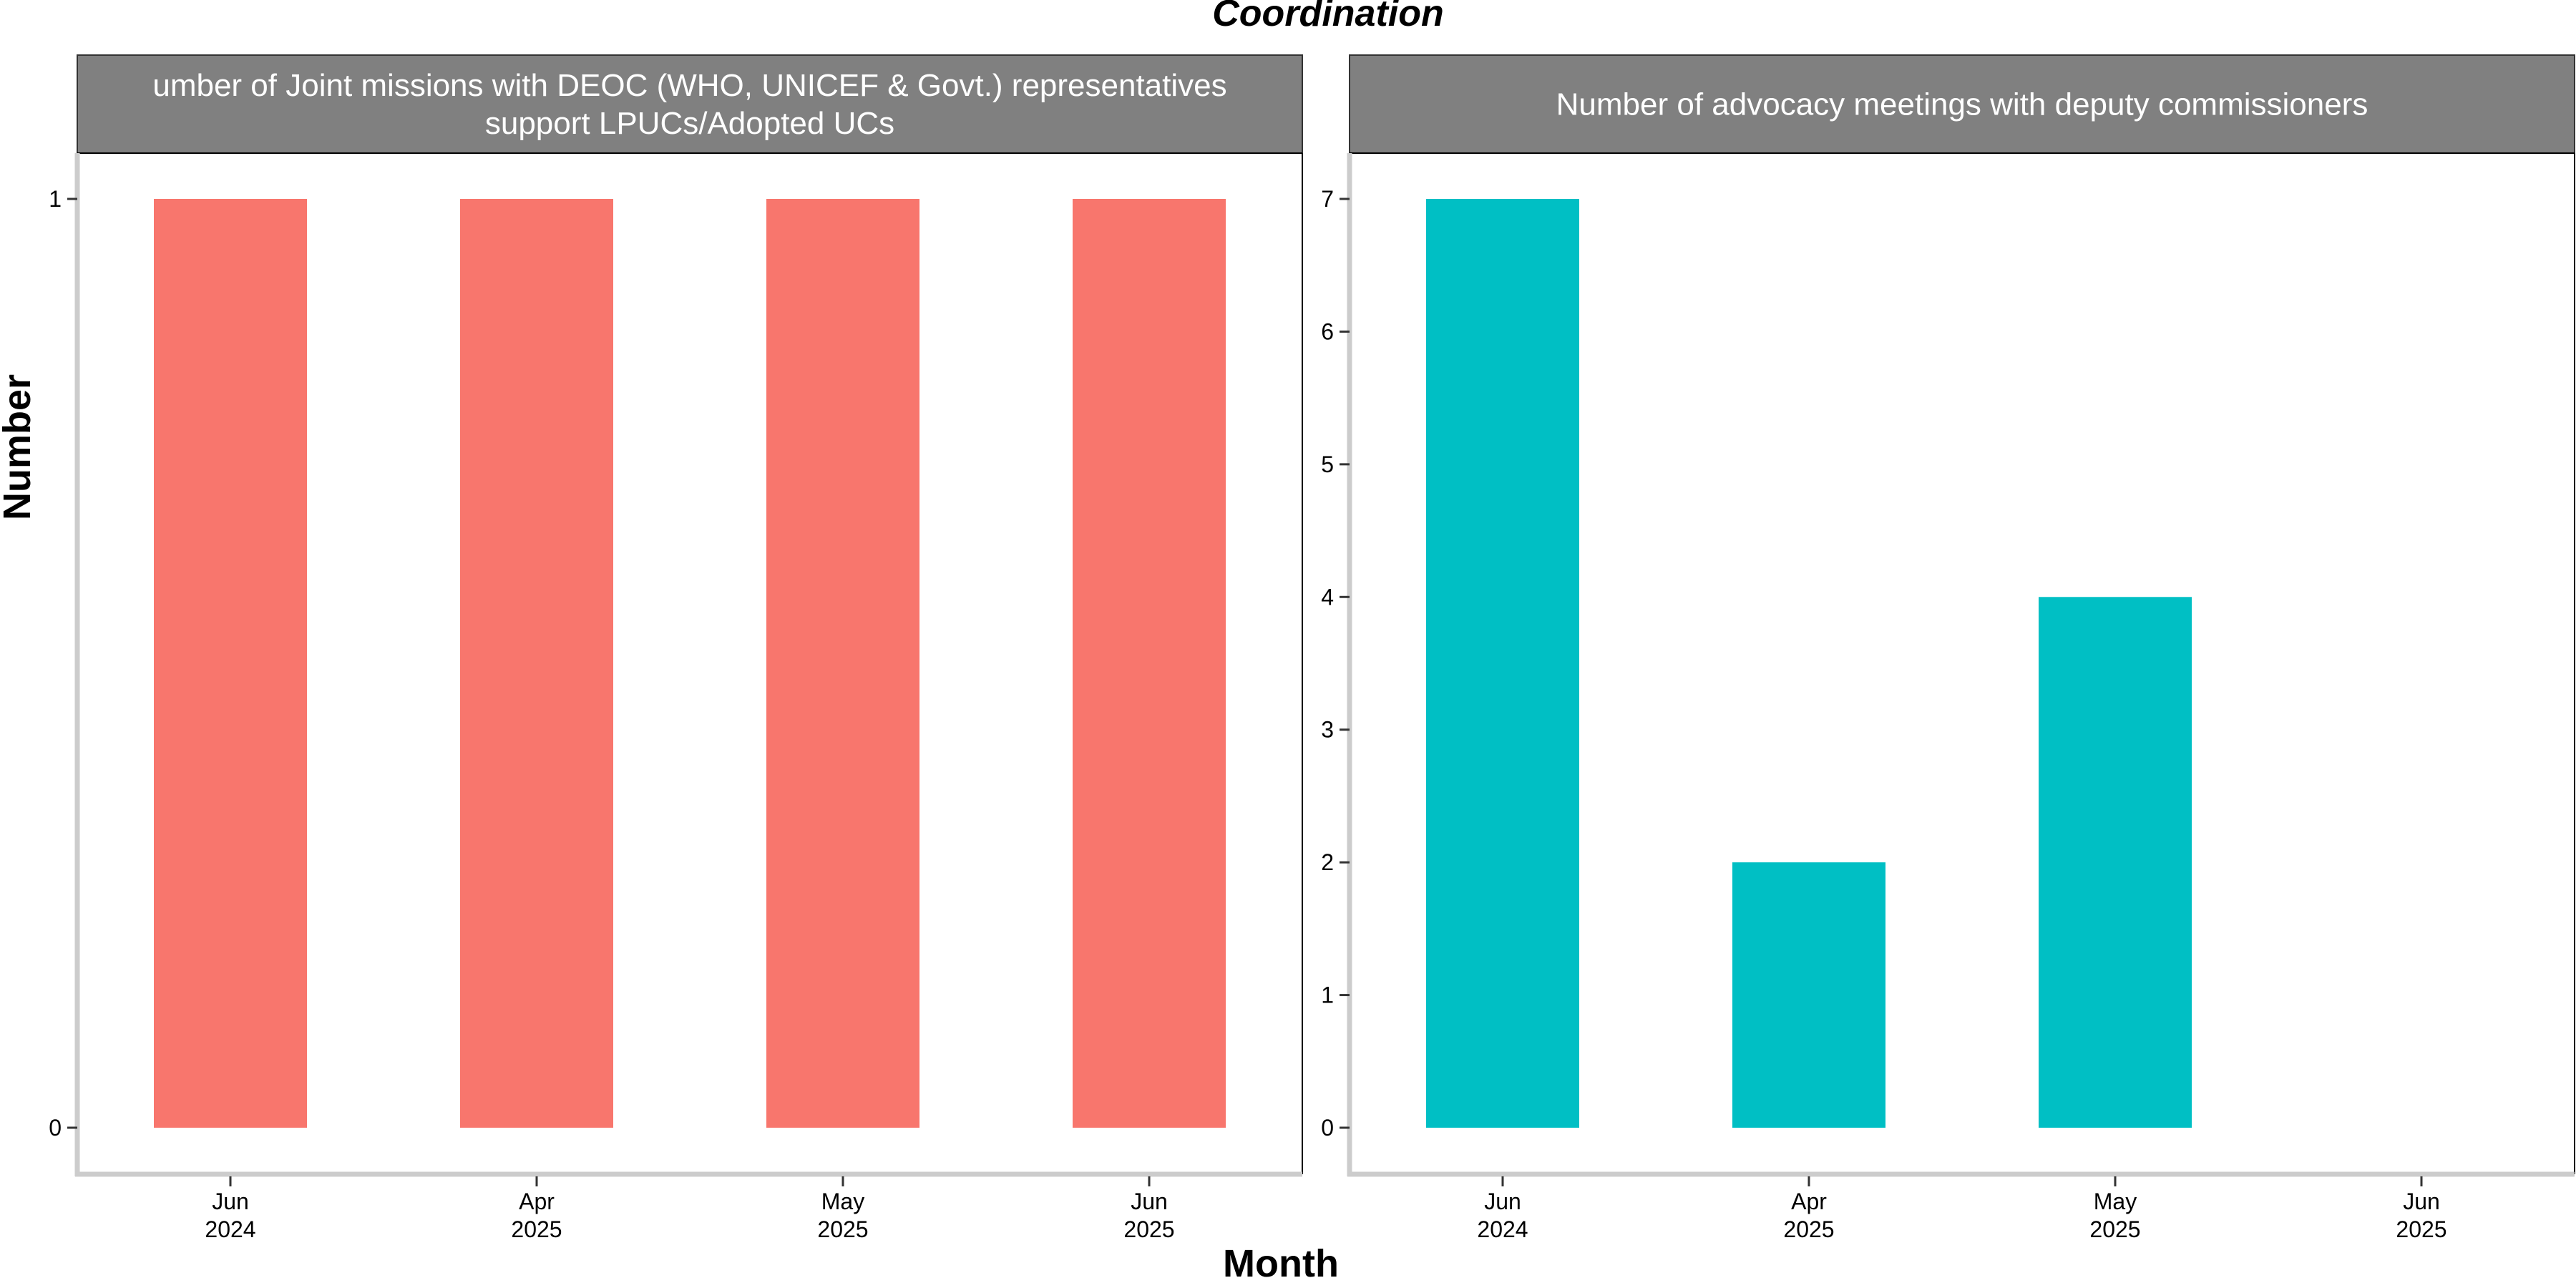 This screenshot has width=2576, height=1288. What do you see at coordinates (1281, 1263) in the screenshot?
I see `x-axis-title: Month` at bounding box center [1281, 1263].